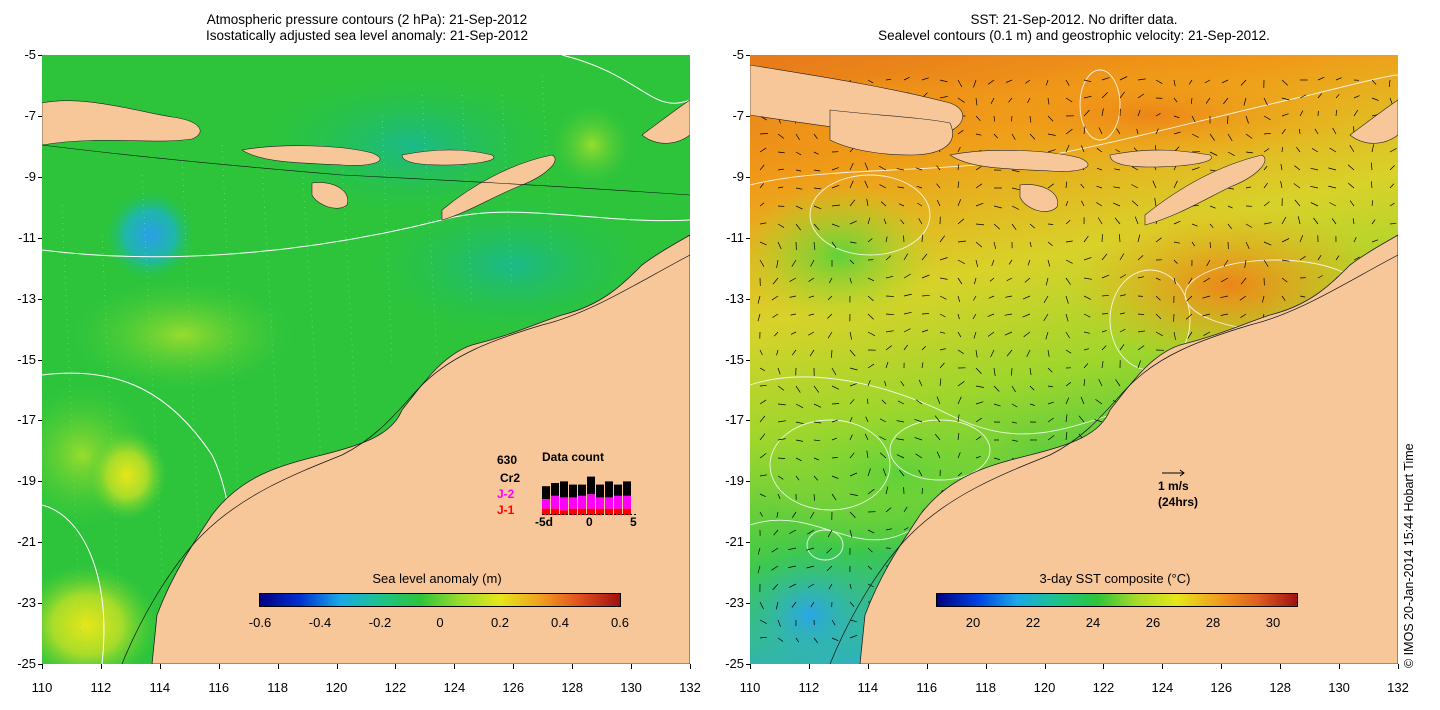 The width and height of the screenshot is (1440, 710). I want to click on sst-colorbar-tick: 24, so click(1093, 622).